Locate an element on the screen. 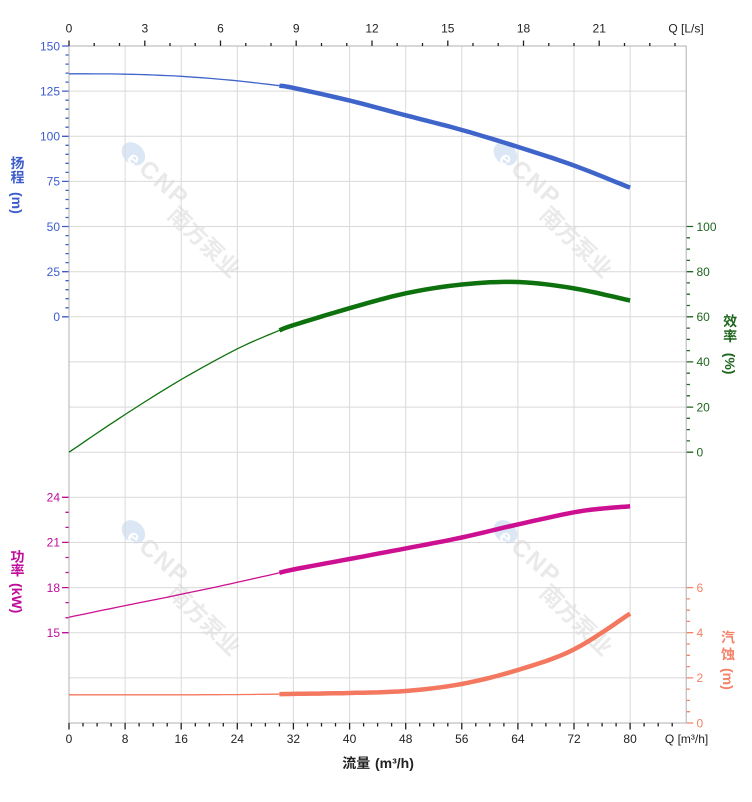 The height and width of the screenshot is (802, 752). svg-text: Q [L/s] is located at coordinates (685, 29).